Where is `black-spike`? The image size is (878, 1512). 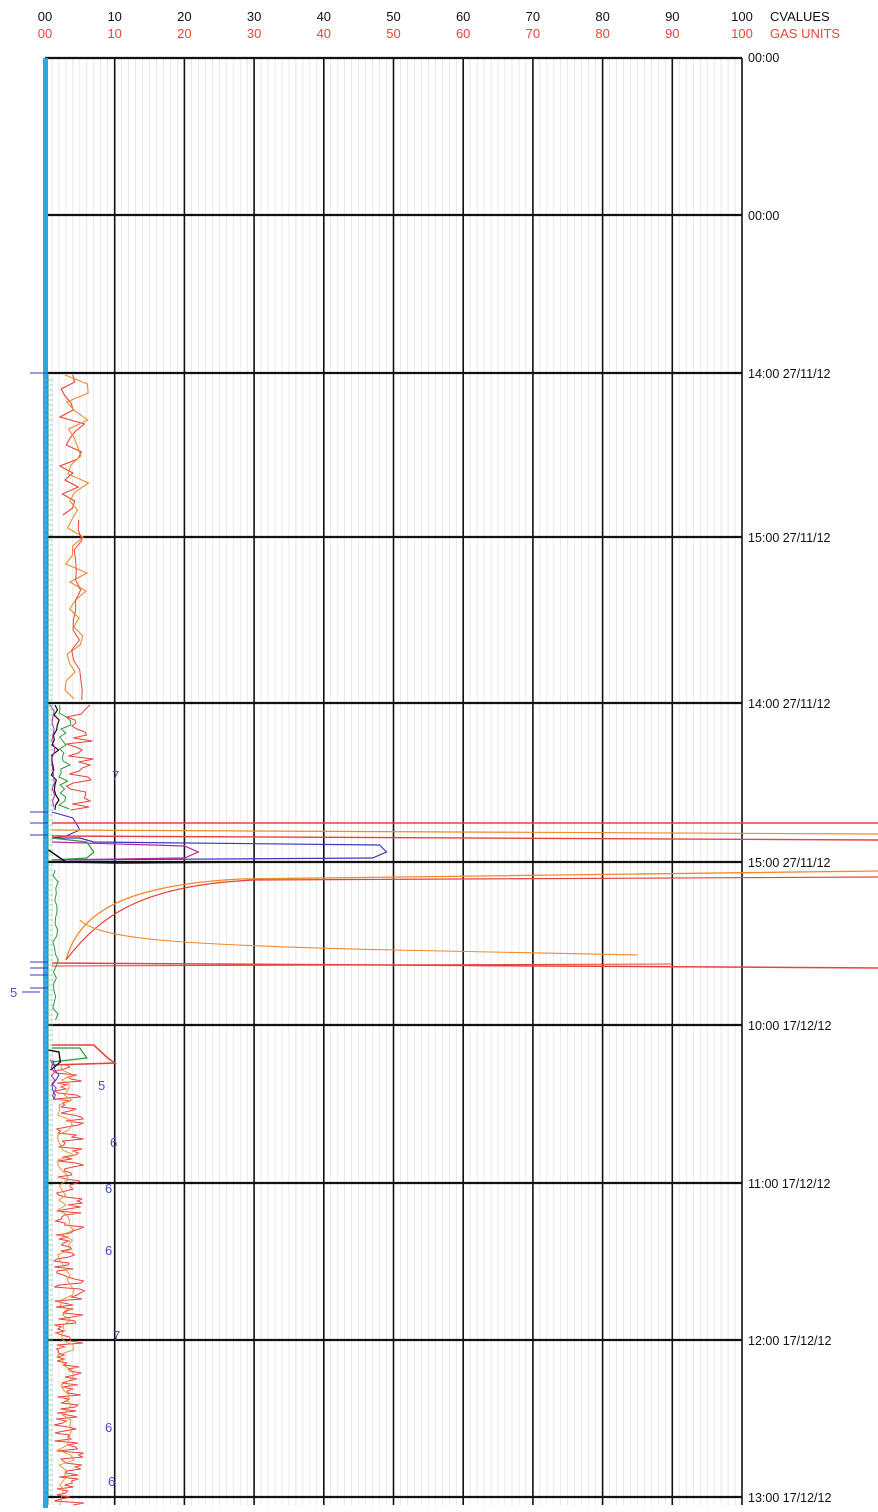
black-spike is located at coordinates (151, 856).